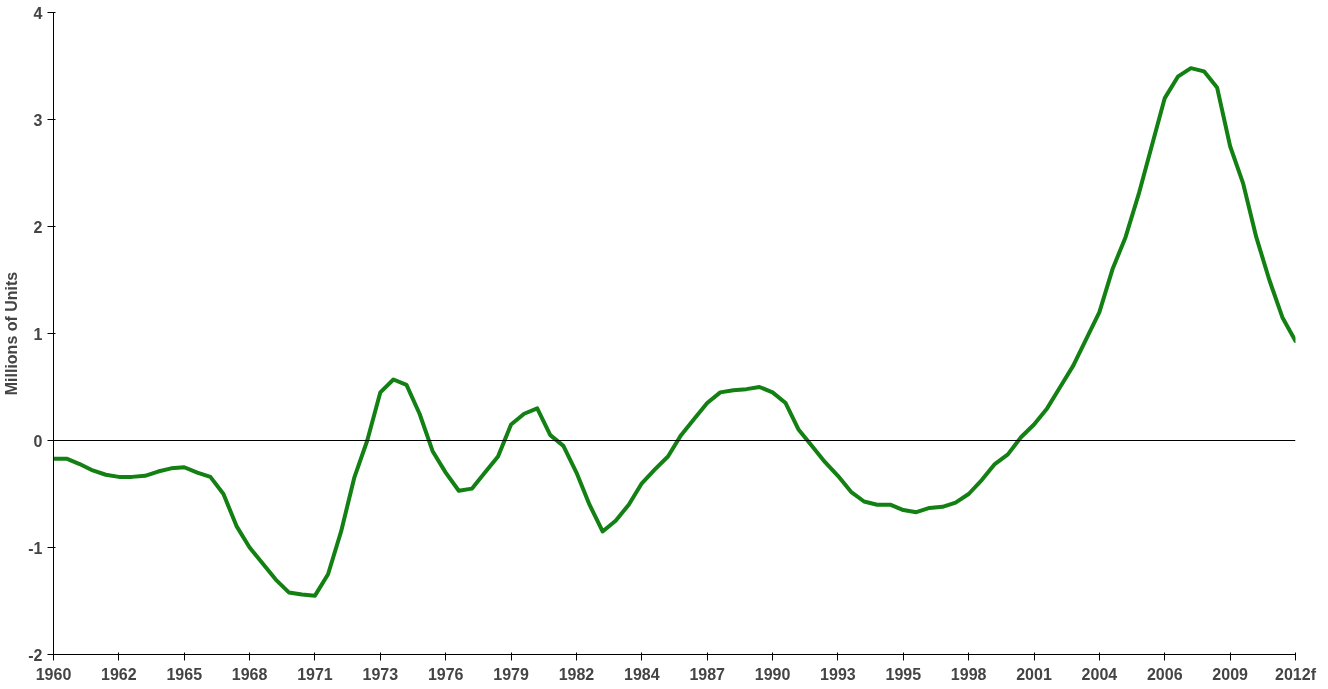 The image size is (1328, 689). What do you see at coordinates (1034, 674) in the screenshot?
I see `x-tick-label: 2001` at bounding box center [1034, 674].